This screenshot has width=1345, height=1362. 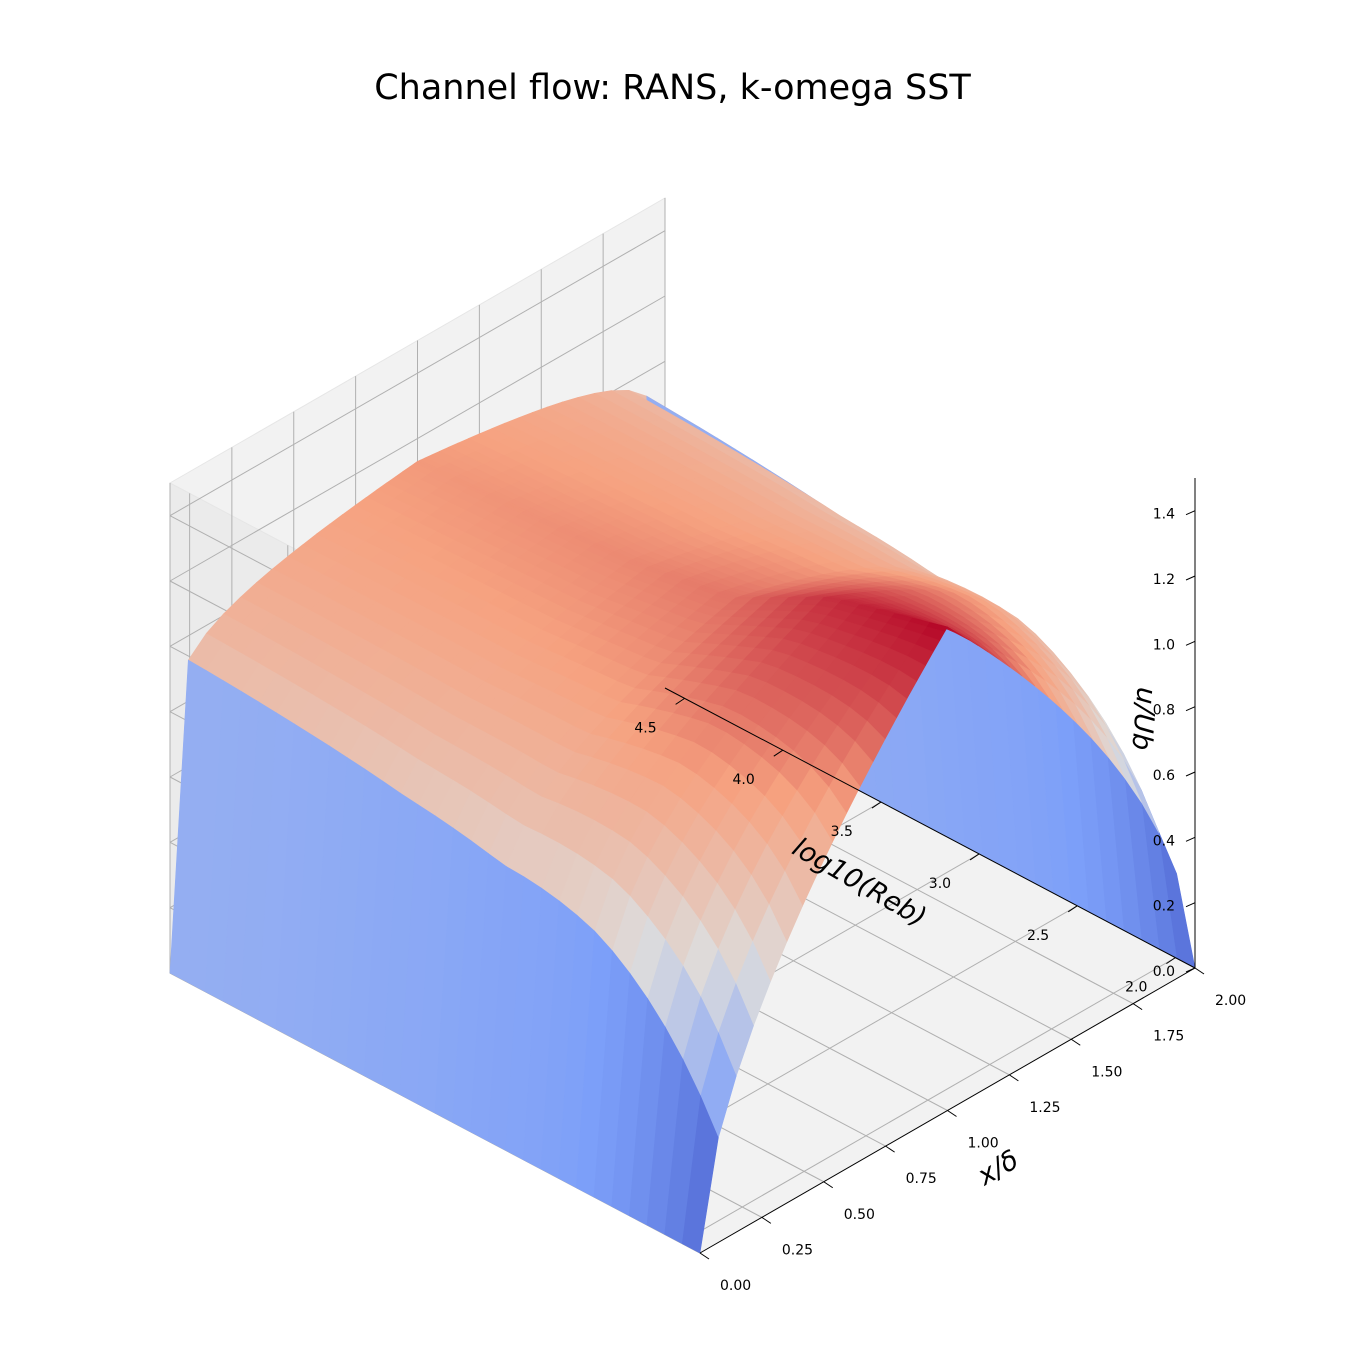 I want to click on z-tick-label: 1.2, so click(x=1164, y=580).